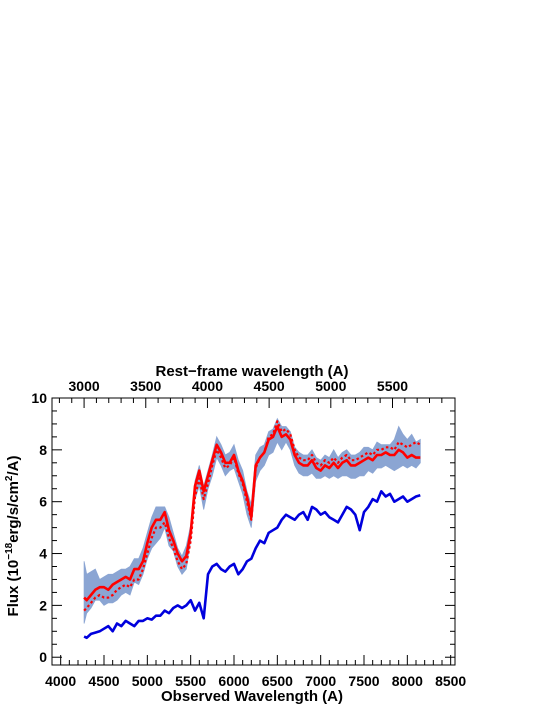  What do you see at coordinates (60, 681) in the screenshot?
I see `x-tick-label: 4000` at bounding box center [60, 681].